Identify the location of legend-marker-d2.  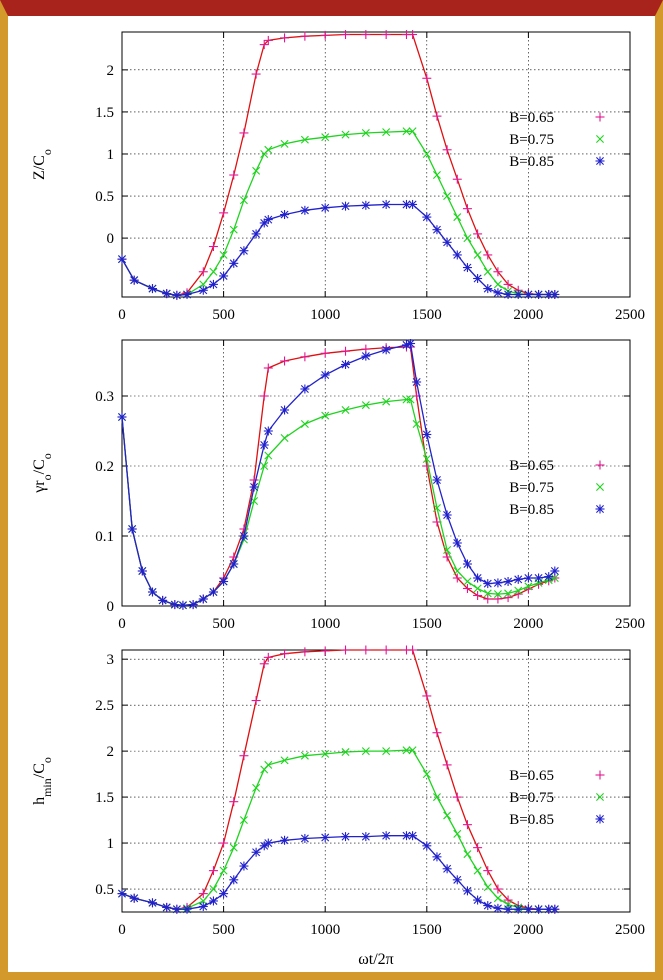
(600, 487).